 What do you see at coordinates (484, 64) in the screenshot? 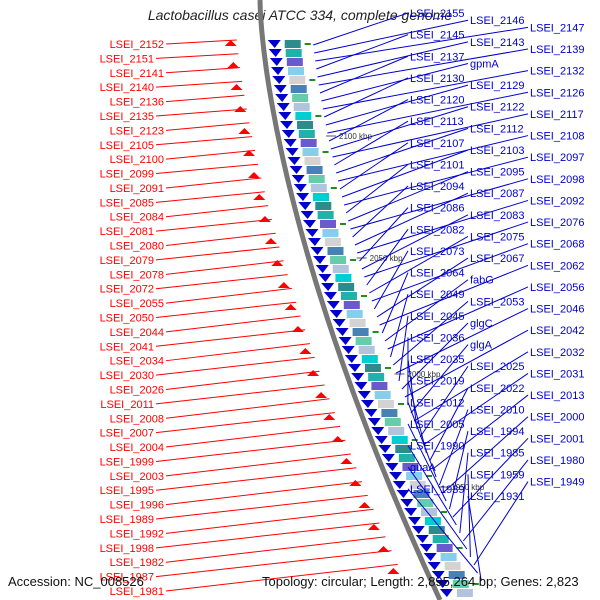
I see `right-gene-label: gpmA` at bounding box center [484, 64].